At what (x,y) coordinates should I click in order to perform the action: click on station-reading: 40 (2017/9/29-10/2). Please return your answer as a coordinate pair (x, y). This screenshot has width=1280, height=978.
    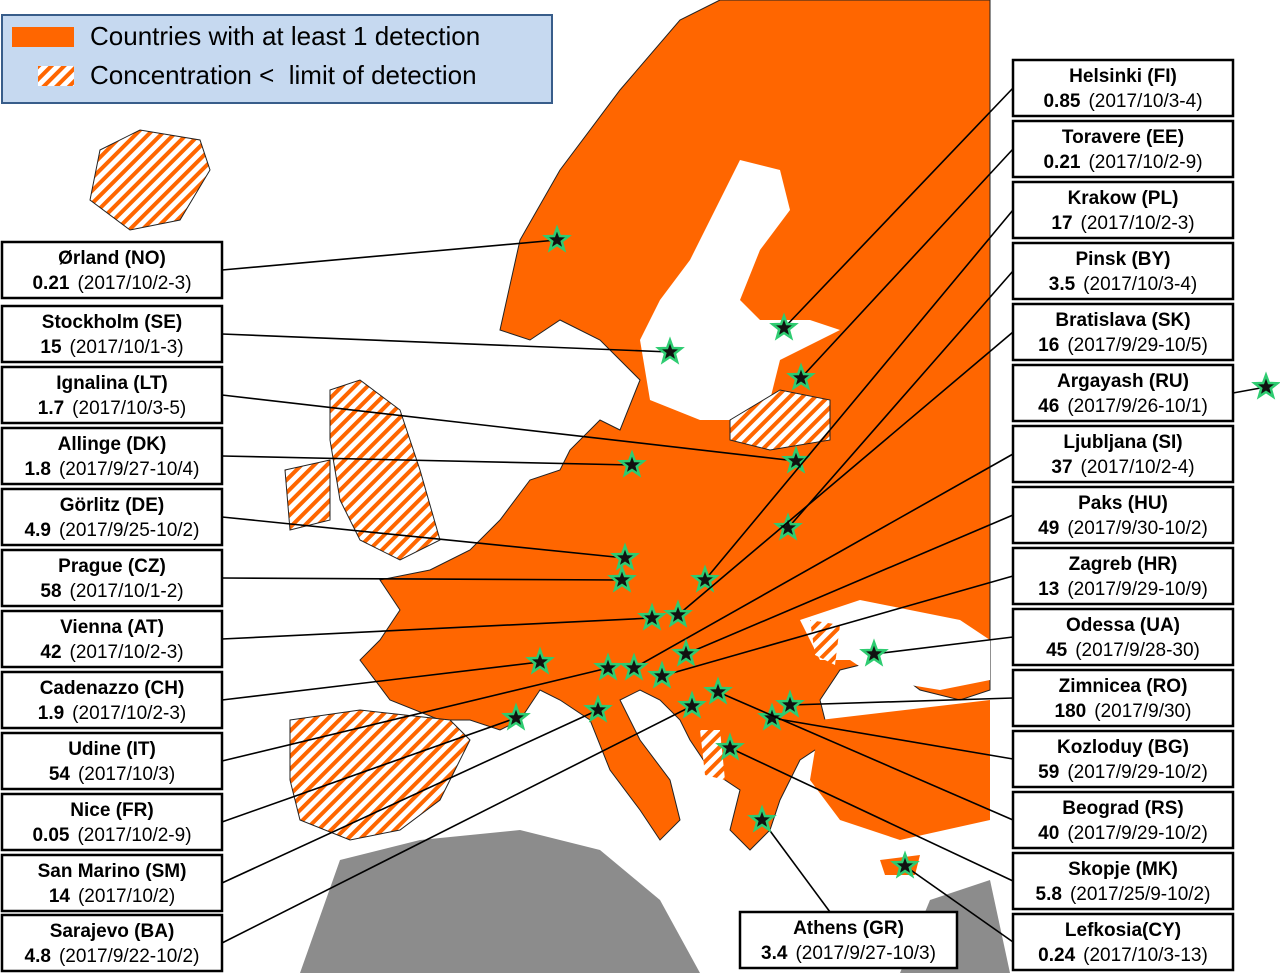
    Looking at the image, I should click on (1123, 833).